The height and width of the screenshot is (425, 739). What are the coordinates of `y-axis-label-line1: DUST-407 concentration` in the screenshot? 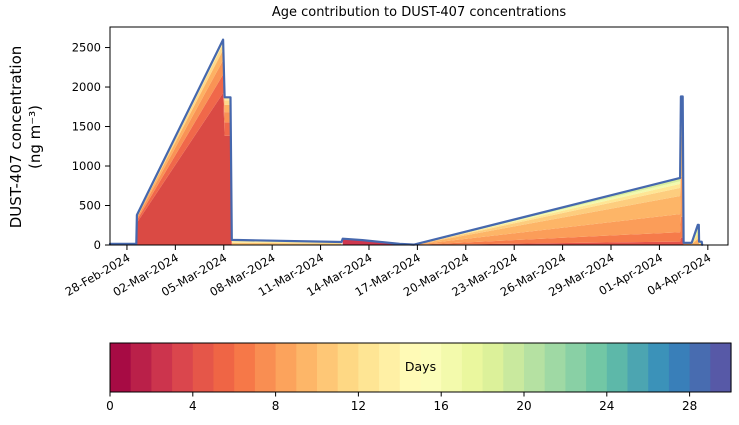 It's located at (16, 137).